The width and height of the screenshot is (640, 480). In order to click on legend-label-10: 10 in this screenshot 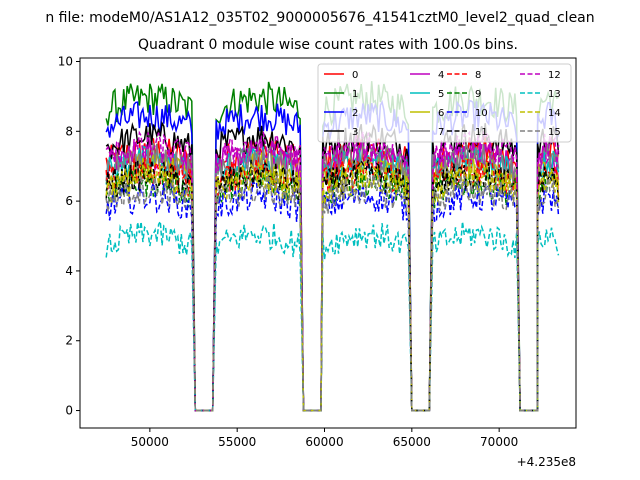, I will do `click(481, 113)`.